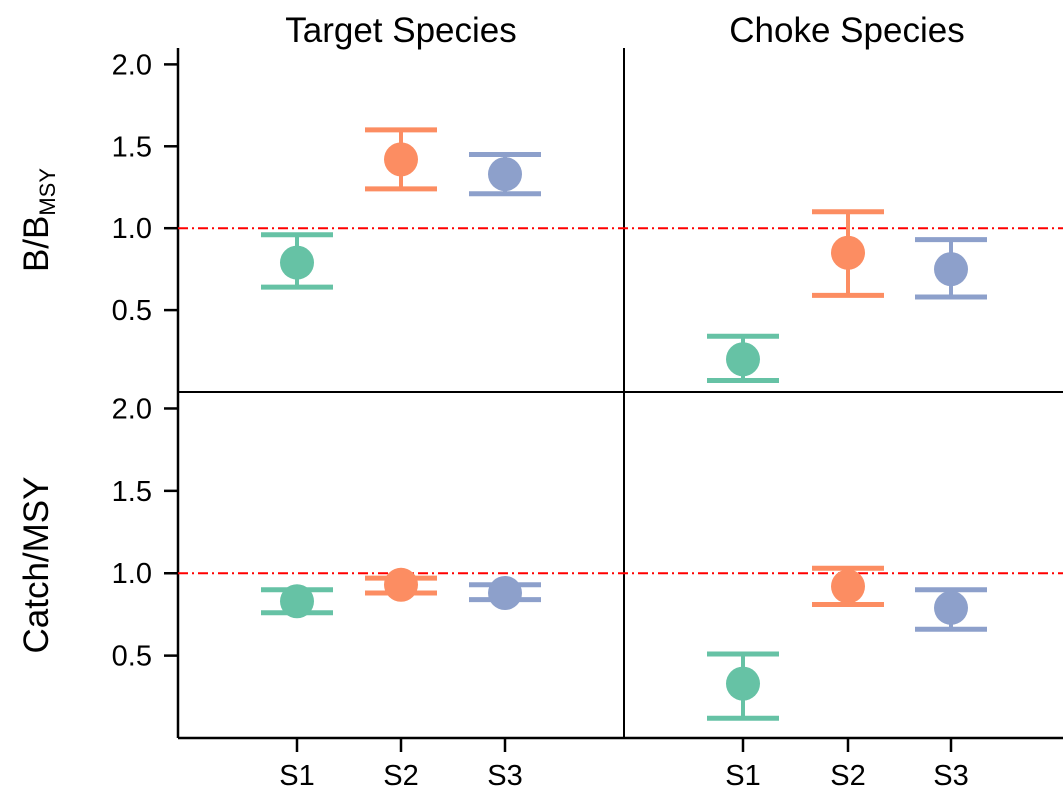  Describe the element at coordinates (38, 220) in the screenshot. I see `y-axis-label: B/BMSY` at that location.